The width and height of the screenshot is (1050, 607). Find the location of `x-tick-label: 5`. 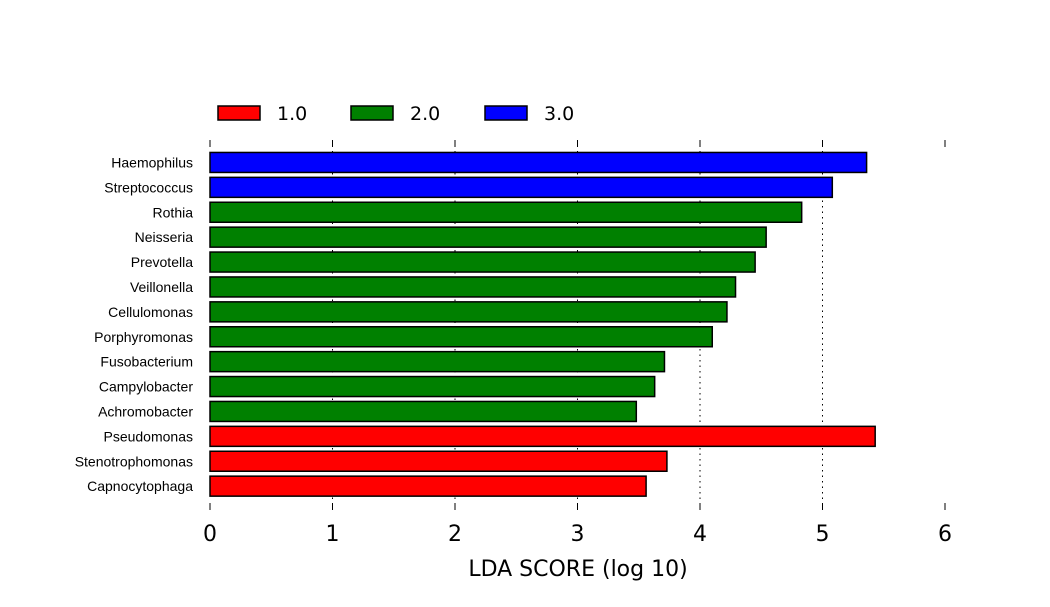

x-tick-label: 5 is located at coordinates (823, 534).